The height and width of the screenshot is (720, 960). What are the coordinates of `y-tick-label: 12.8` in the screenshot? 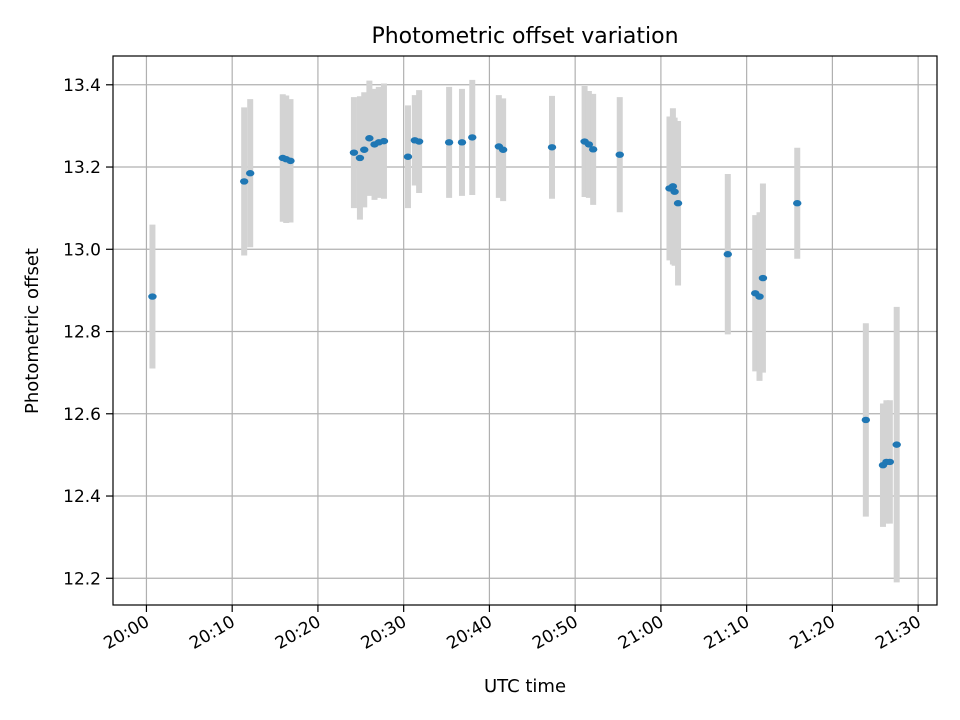 It's located at (82, 333).